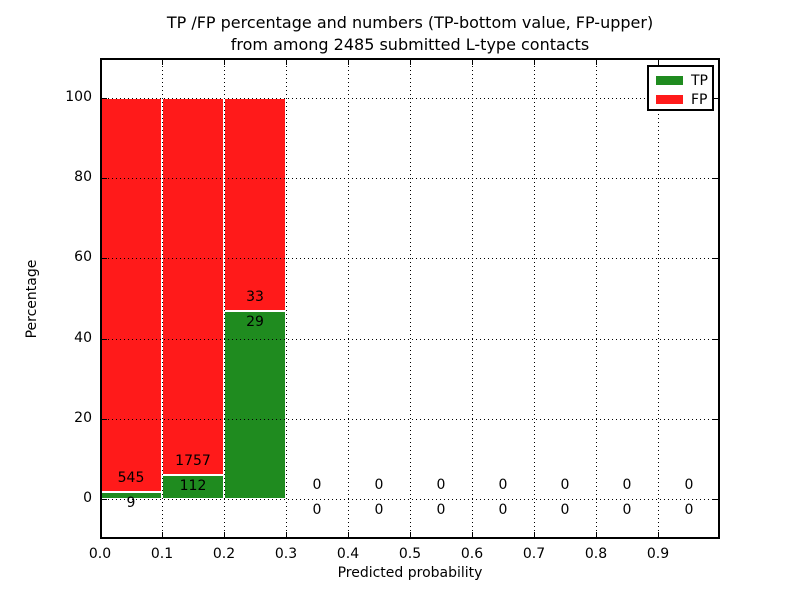 This screenshot has width=800, height=600. I want to click on fp-count-label: 33, so click(255, 297).